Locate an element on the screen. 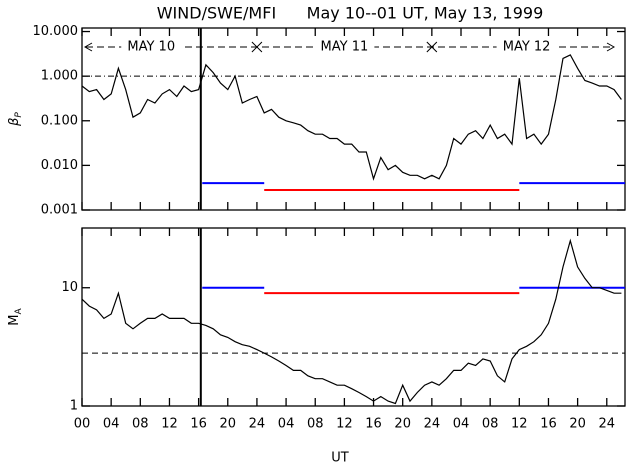 This screenshot has height=470, width=627. y-tick-label: 10.000 is located at coordinates (56, 31).